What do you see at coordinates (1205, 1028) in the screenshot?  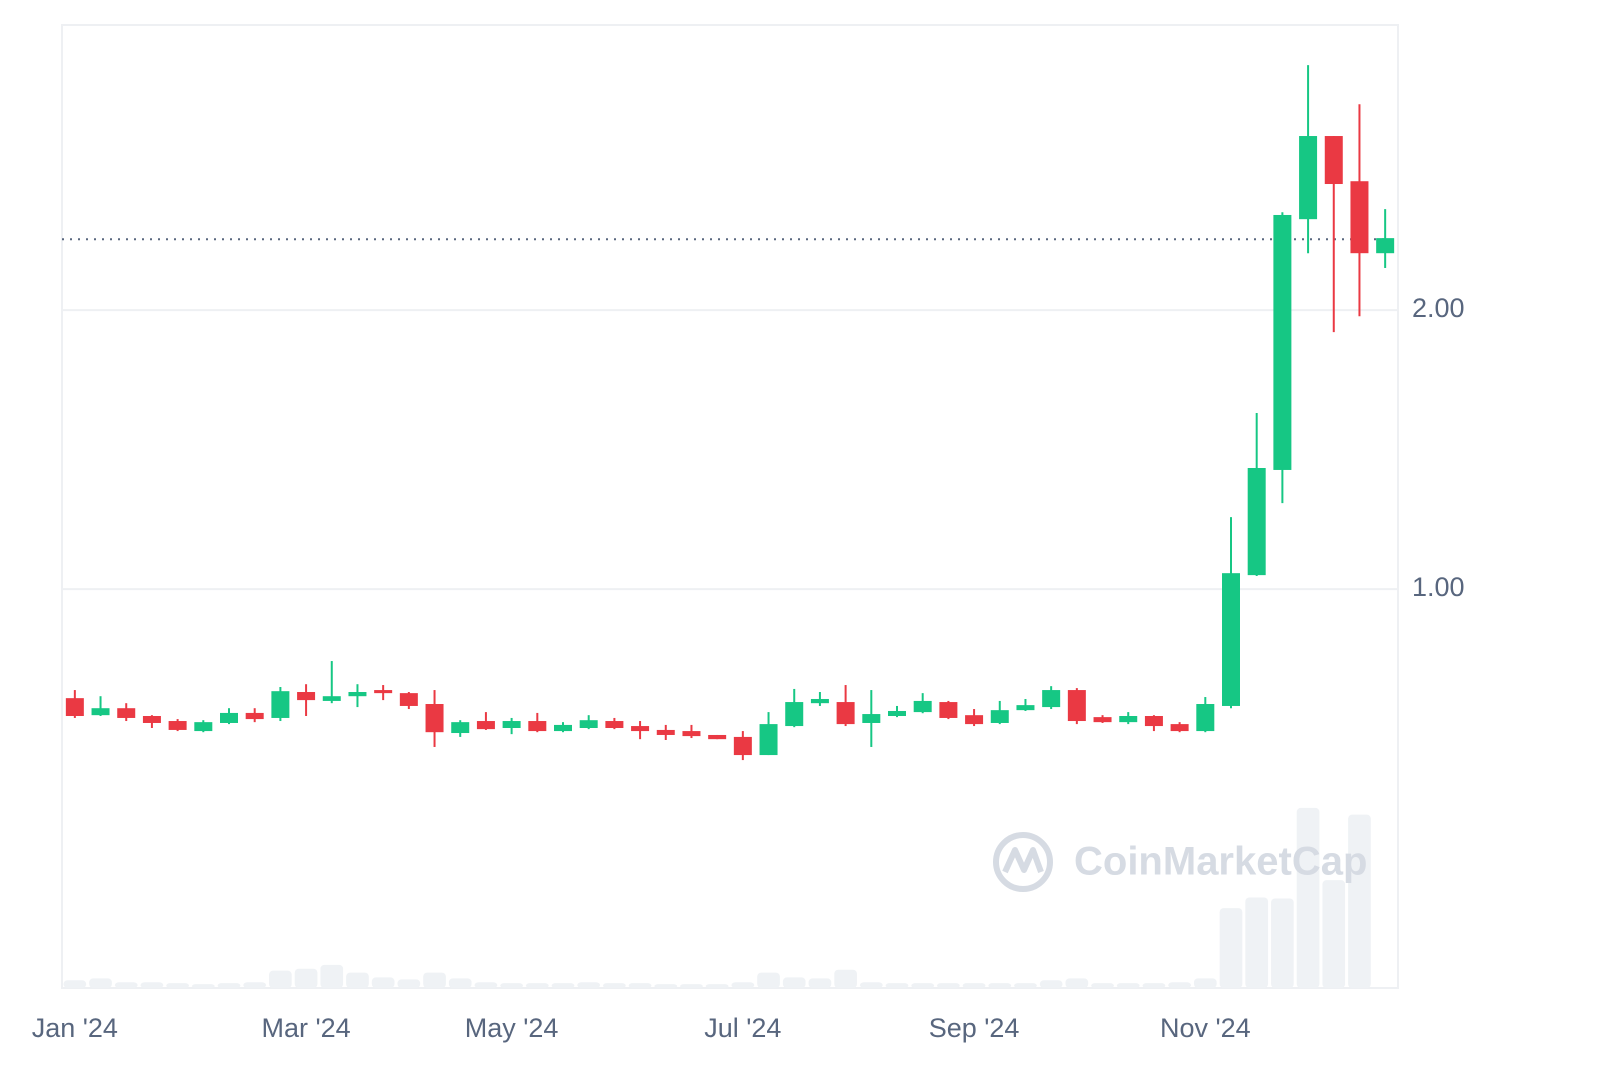 I see `x-tick-label: Nov '24` at bounding box center [1205, 1028].